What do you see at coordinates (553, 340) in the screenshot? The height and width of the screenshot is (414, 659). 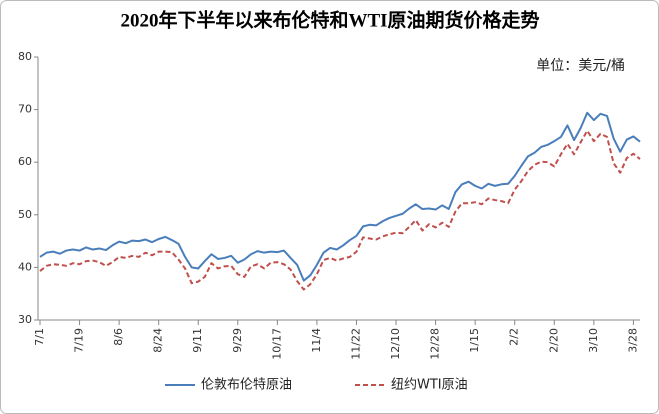 I see `x-tick-label: 2/20` at bounding box center [553, 340].